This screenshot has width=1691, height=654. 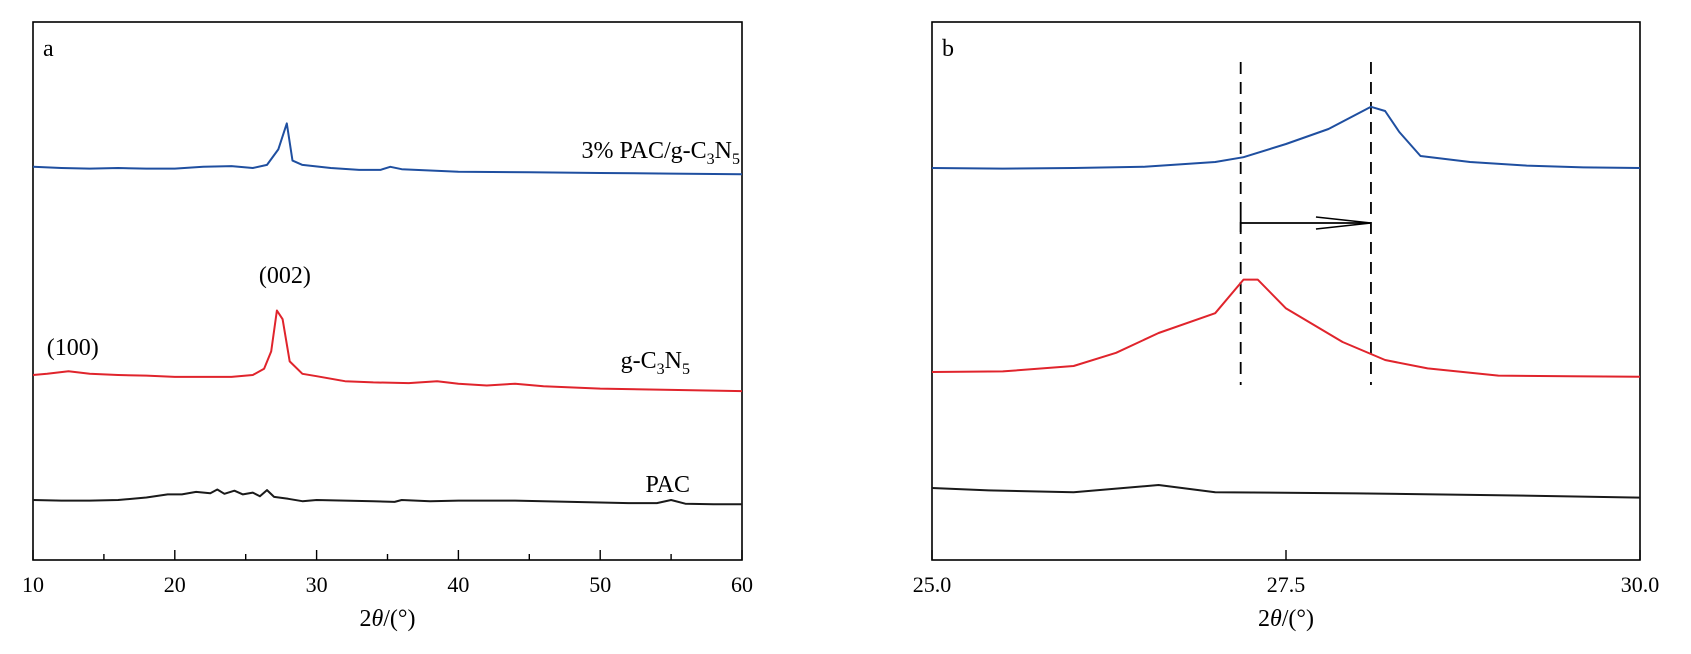 I want to click on x-tick-label: 20, so click(x=175, y=584).